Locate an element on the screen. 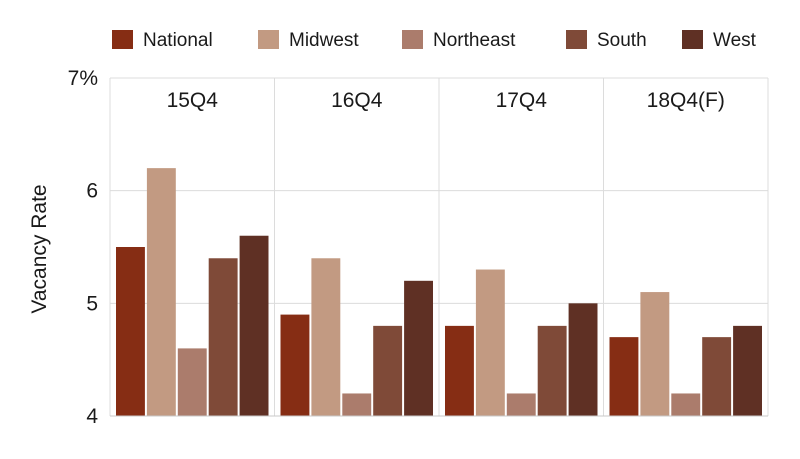 The image size is (800, 459). category-label-15q4: 15Q4 is located at coordinates (193, 100).